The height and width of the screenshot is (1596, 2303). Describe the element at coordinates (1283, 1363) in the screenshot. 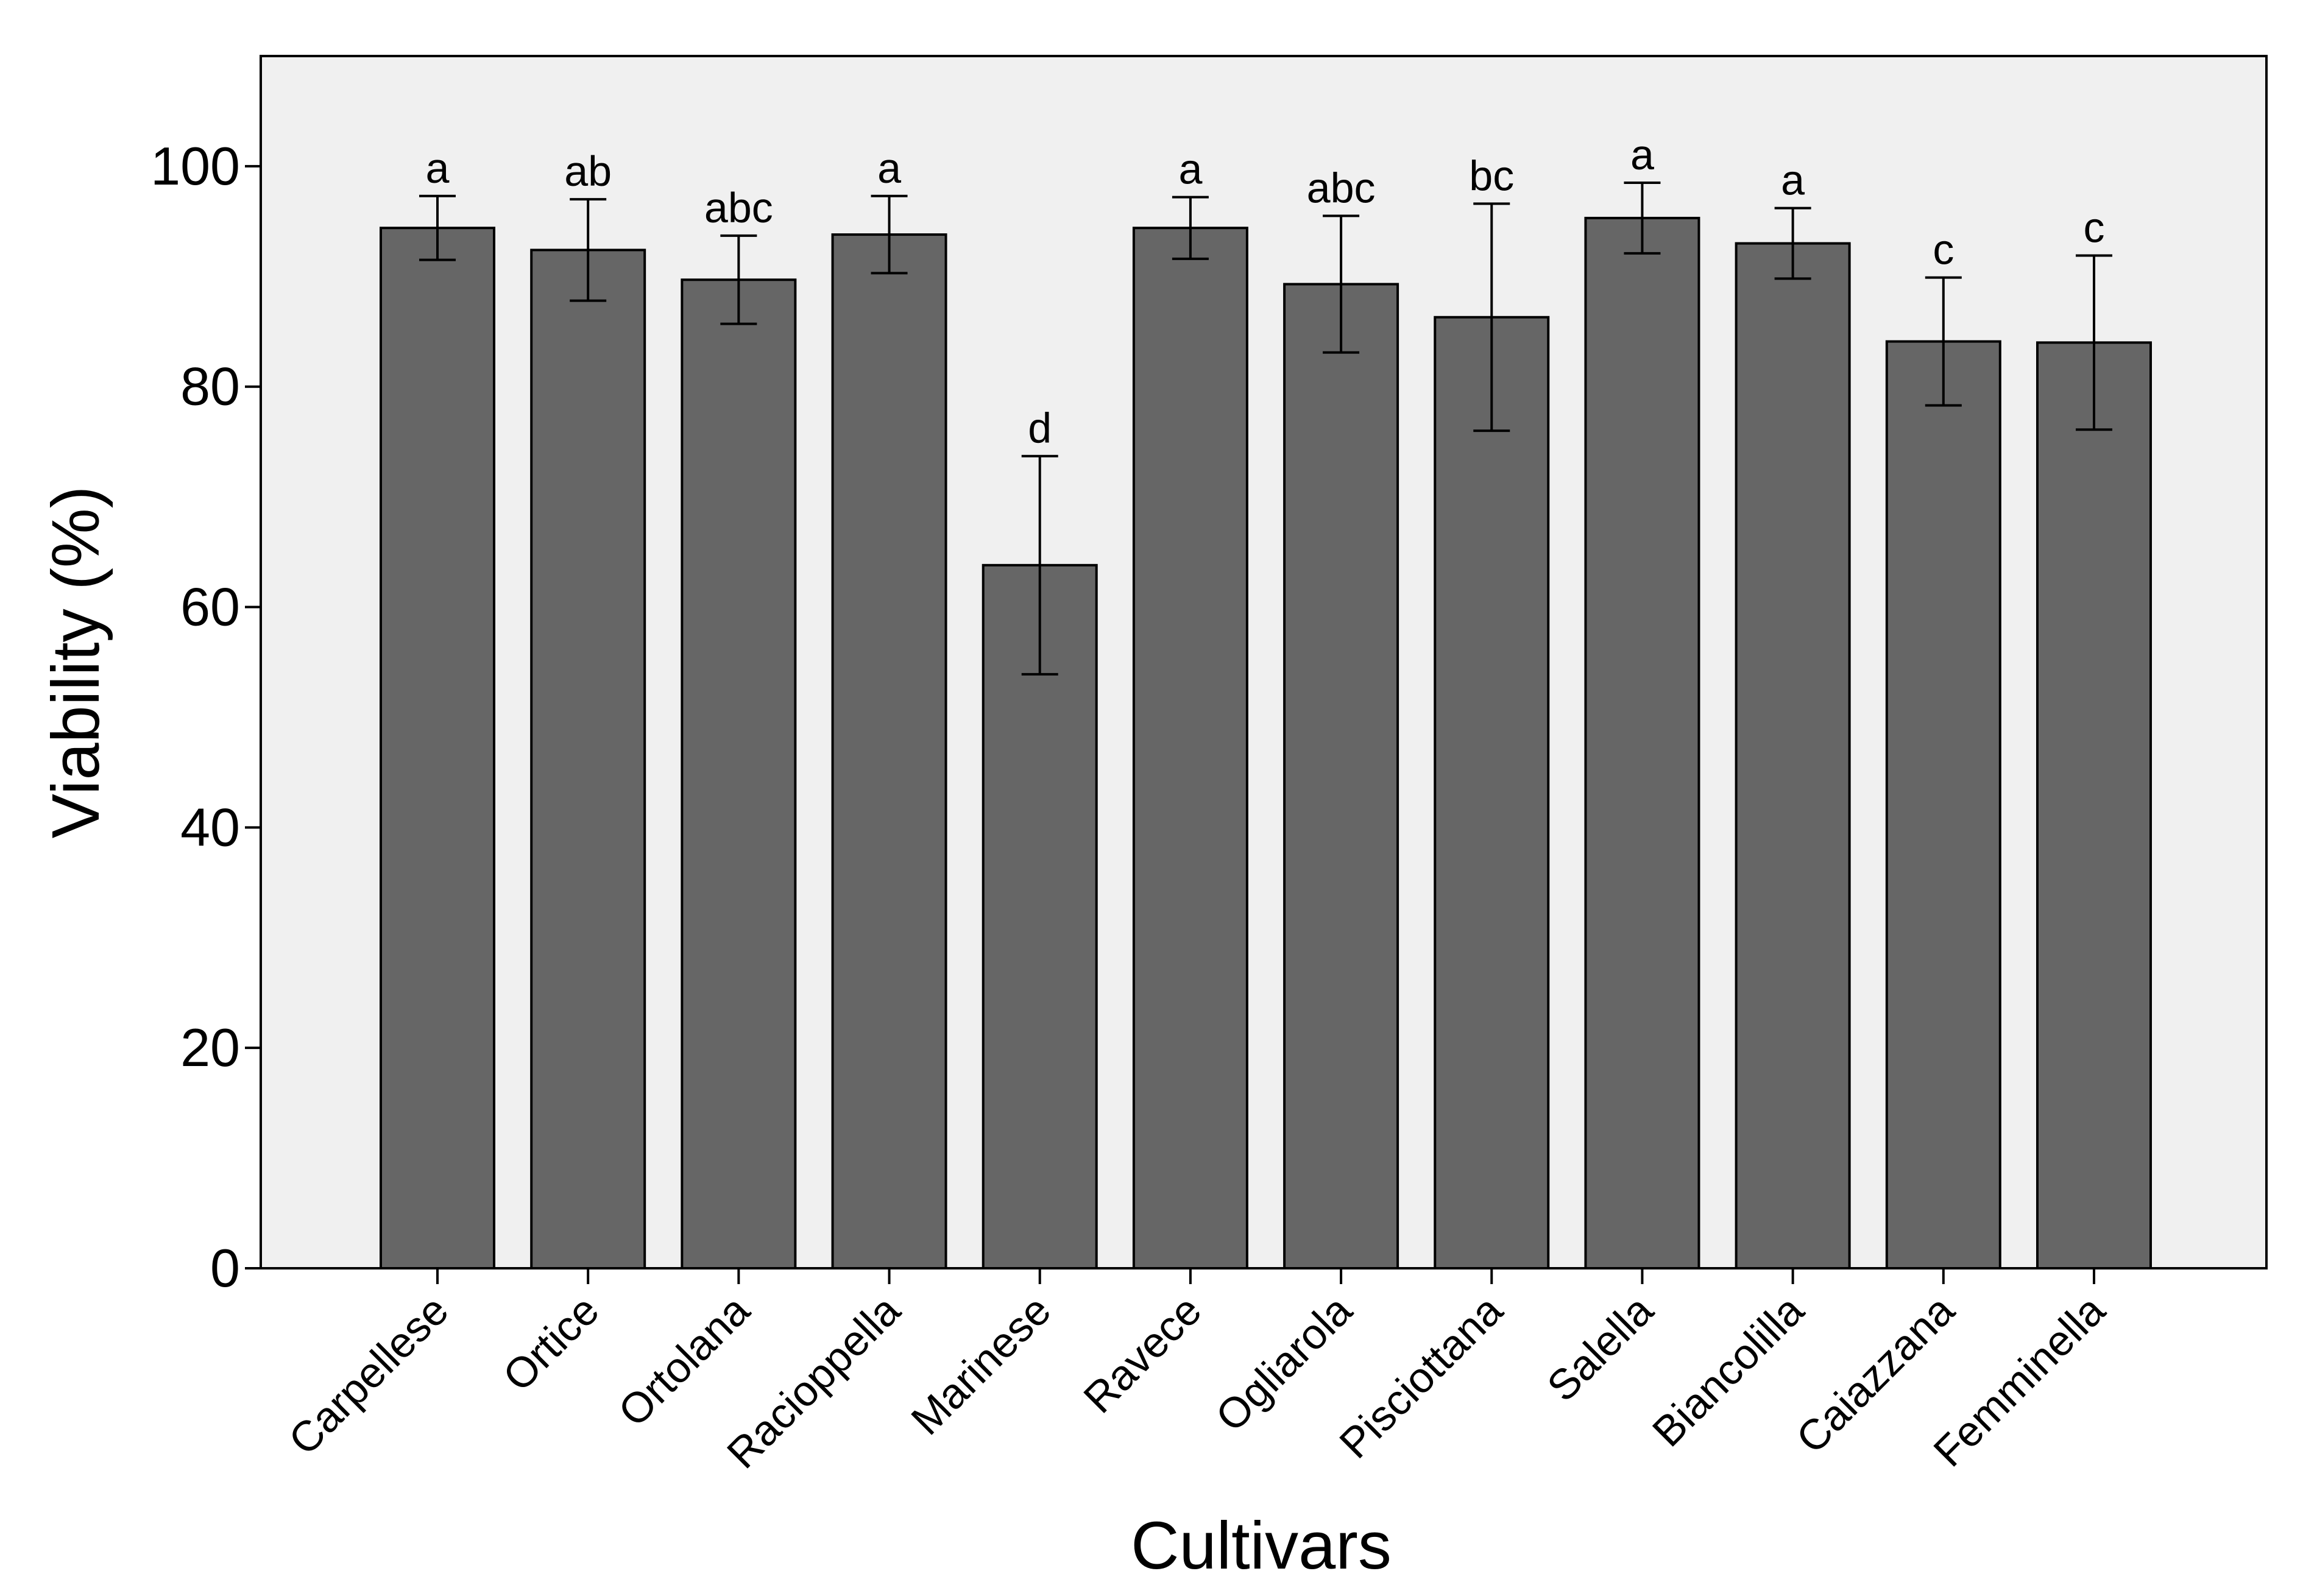

I see `x-tick-label: Ogliarola` at that location.